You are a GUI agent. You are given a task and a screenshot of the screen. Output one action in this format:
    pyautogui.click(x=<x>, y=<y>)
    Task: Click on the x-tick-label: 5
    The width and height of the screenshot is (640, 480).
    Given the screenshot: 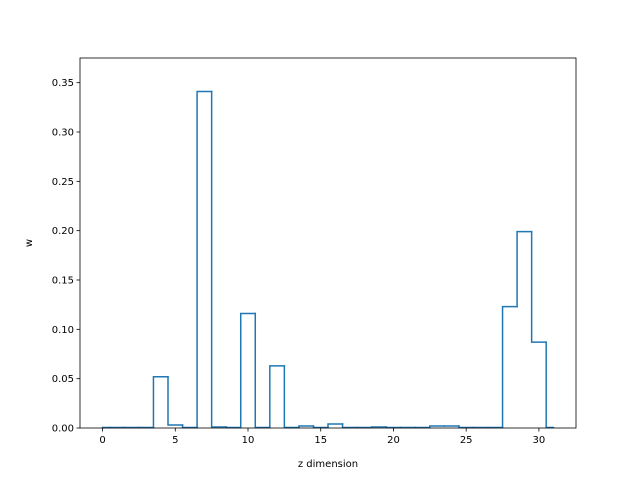 What is the action you would take?
    pyautogui.click(x=175, y=440)
    